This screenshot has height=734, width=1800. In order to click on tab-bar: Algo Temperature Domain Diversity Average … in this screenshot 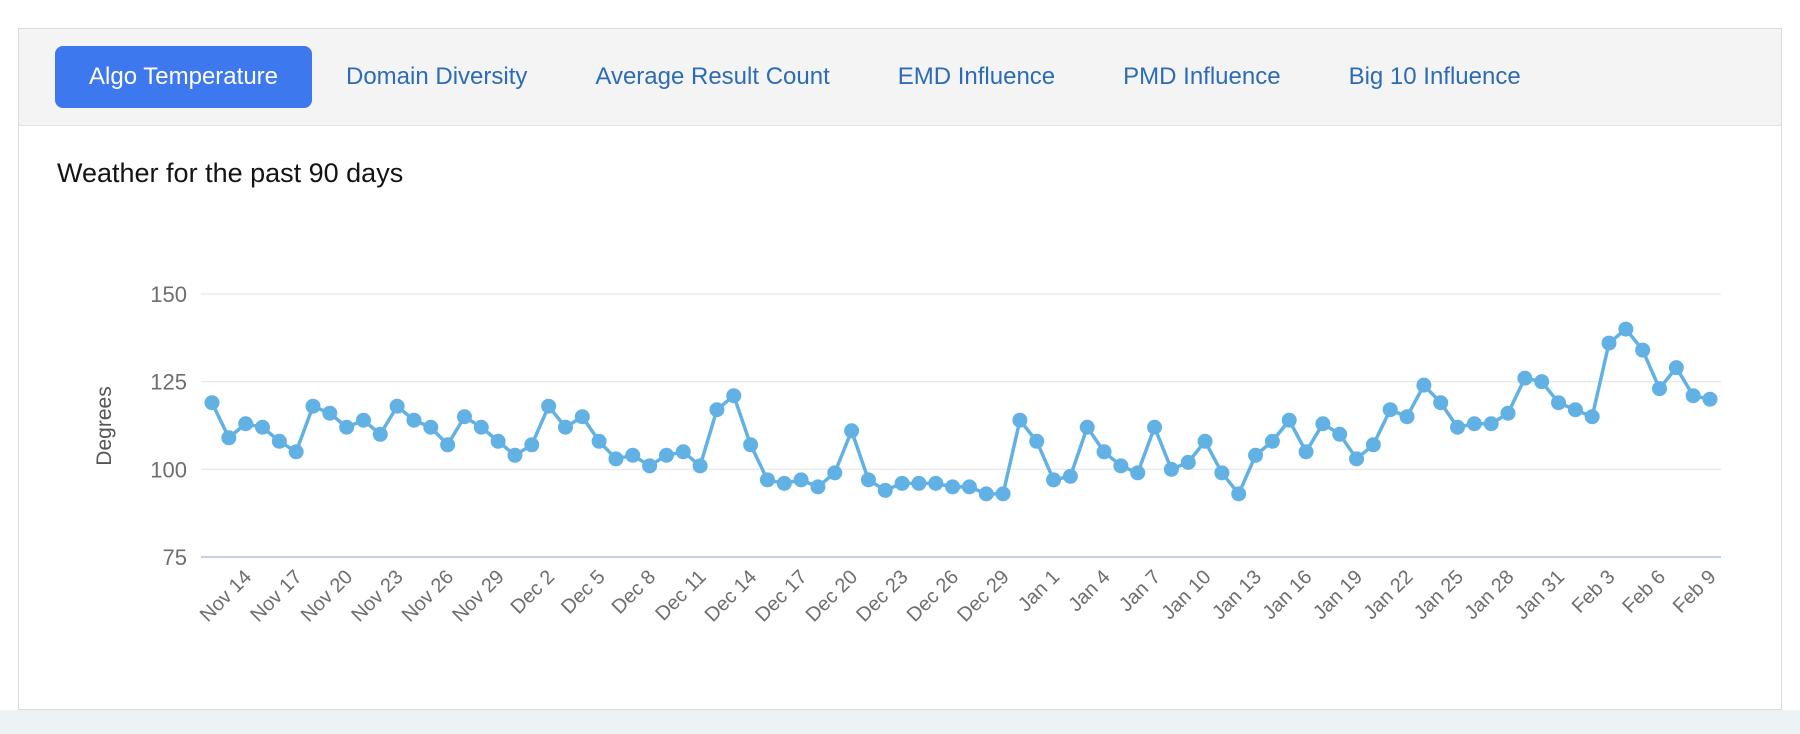, I will do `click(900, 77)`.